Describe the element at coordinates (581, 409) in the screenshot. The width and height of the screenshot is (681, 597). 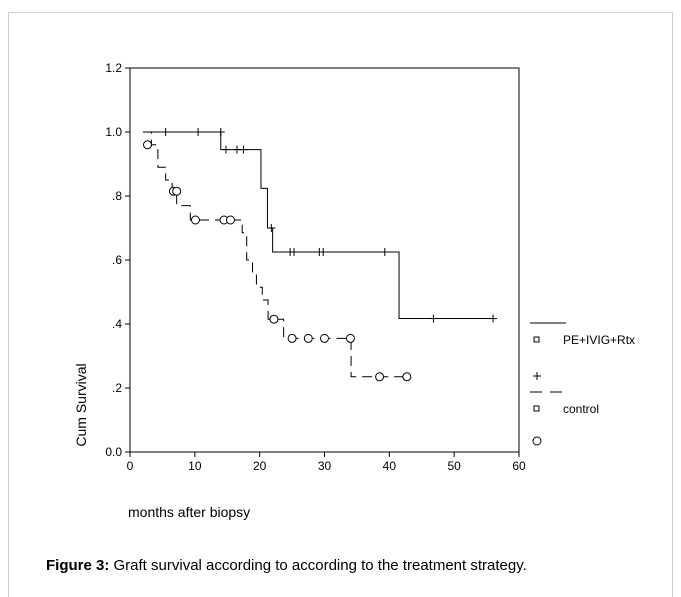
I see `legend-label-control: control` at that location.